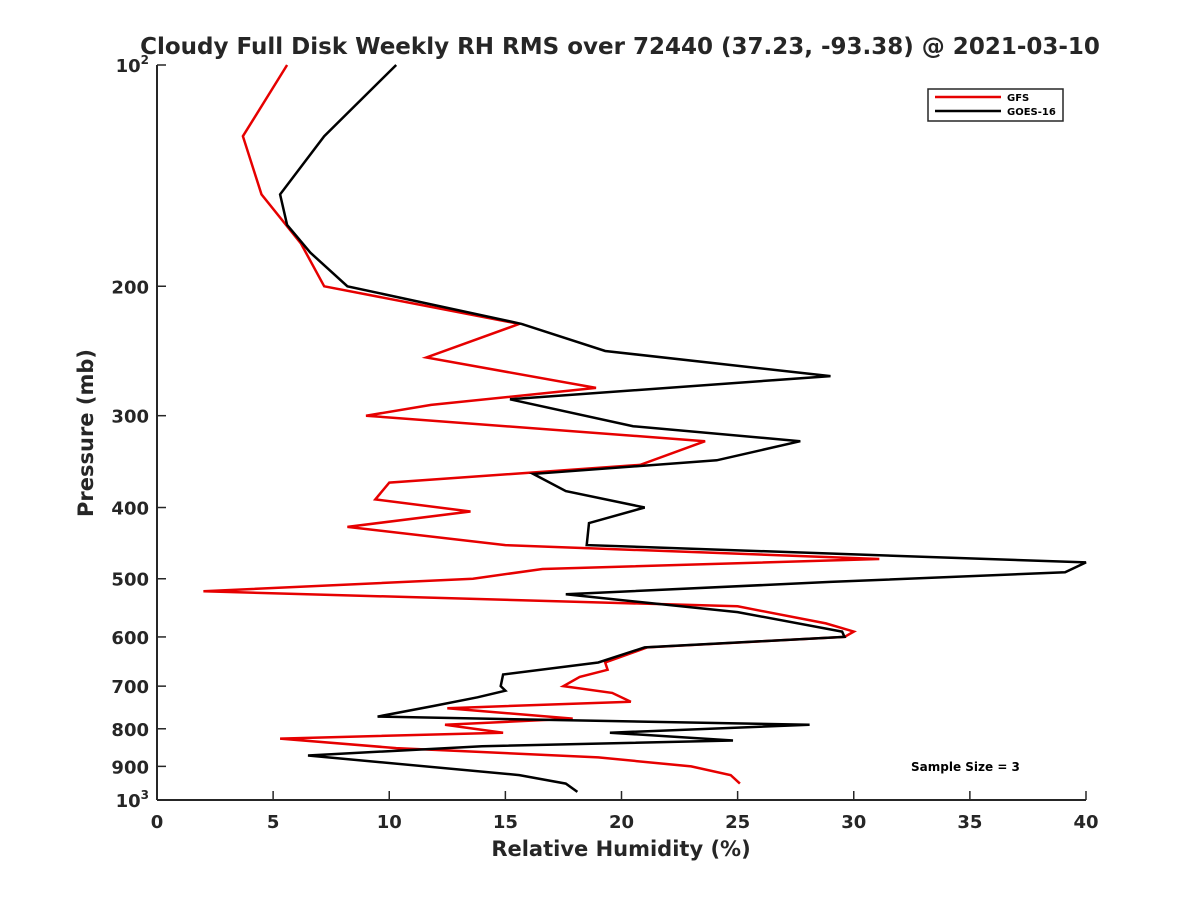 Image resolution: width=1200 pixels, height=900 pixels. Describe the element at coordinates (130, 417) in the screenshot. I see `y-tick-label: 300` at that location.